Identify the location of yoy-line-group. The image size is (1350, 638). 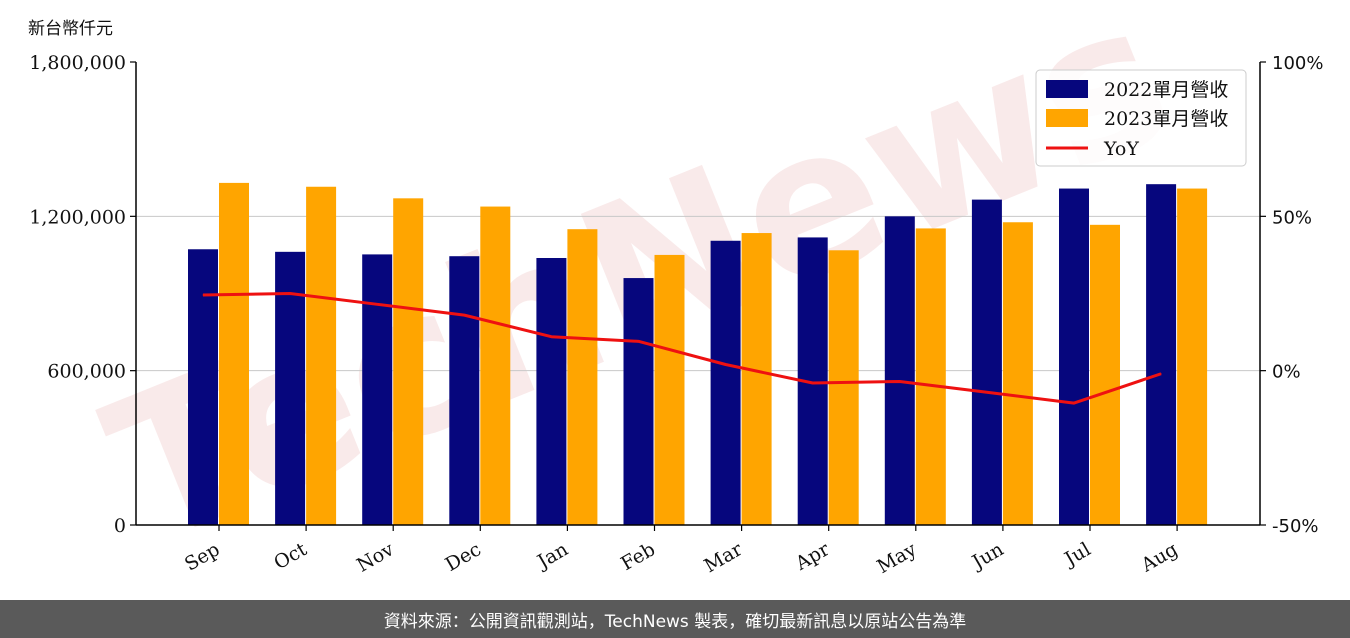
(682, 348).